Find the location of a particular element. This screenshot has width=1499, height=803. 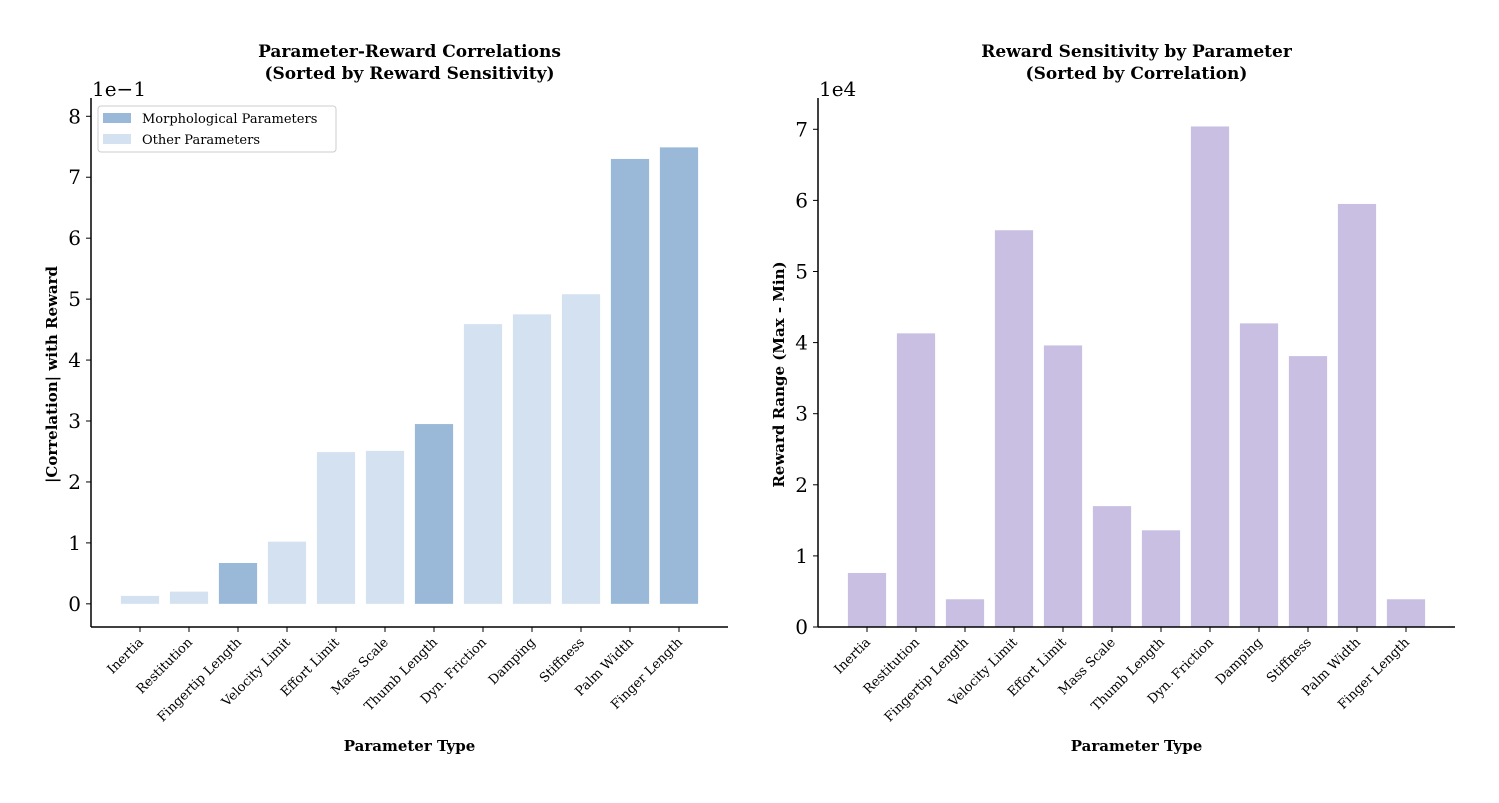

chart-title-line: Reward Sensitivity by Parameter is located at coordinates (1137, 52).